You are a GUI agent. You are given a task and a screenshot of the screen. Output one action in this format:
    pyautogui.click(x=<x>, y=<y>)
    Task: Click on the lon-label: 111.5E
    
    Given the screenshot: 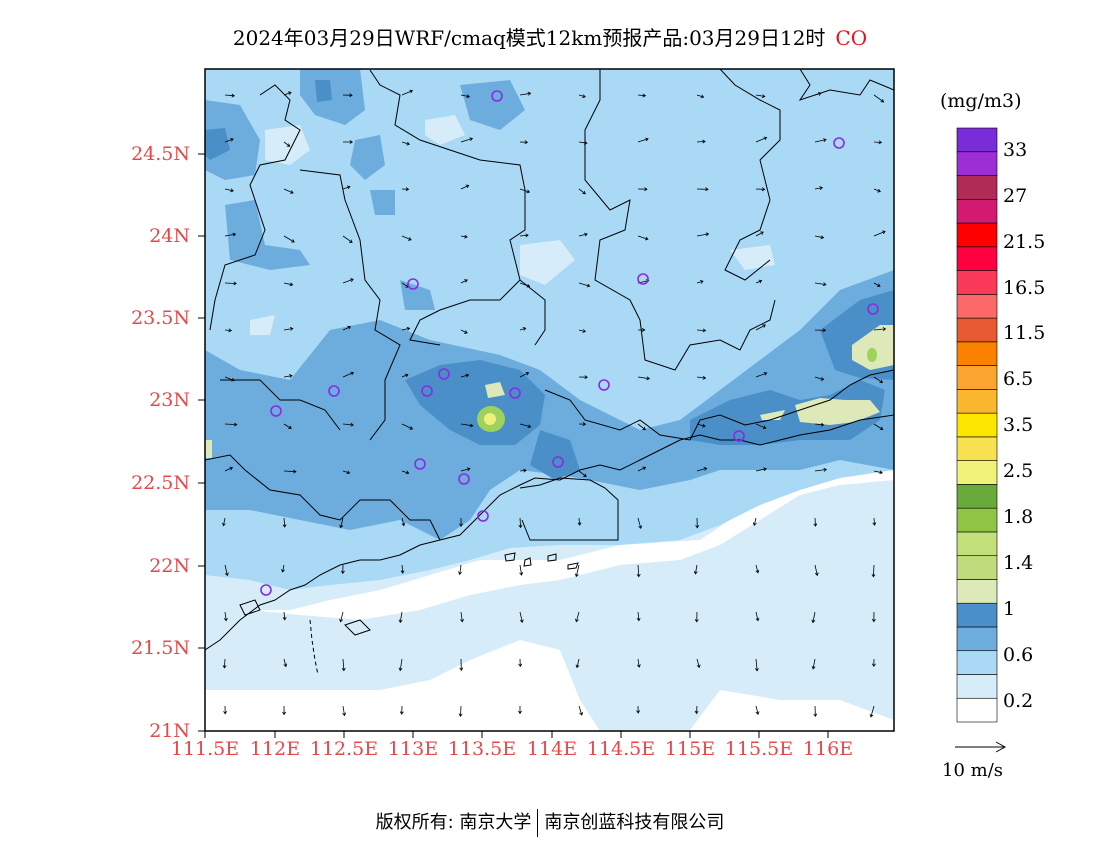 What is the action you would take?
    pyautogui.click(x=205, y=749)
    